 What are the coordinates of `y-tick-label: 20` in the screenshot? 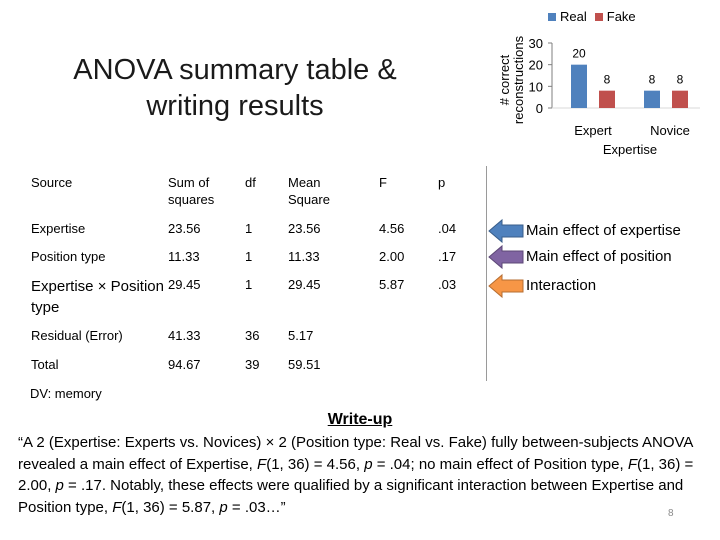 It's located at (536, 65).